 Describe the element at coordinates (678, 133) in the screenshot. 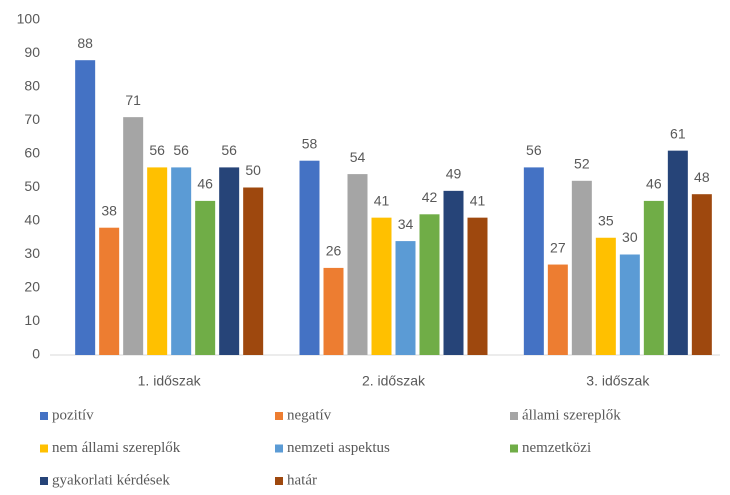

I see `data-label: 61` at that location.